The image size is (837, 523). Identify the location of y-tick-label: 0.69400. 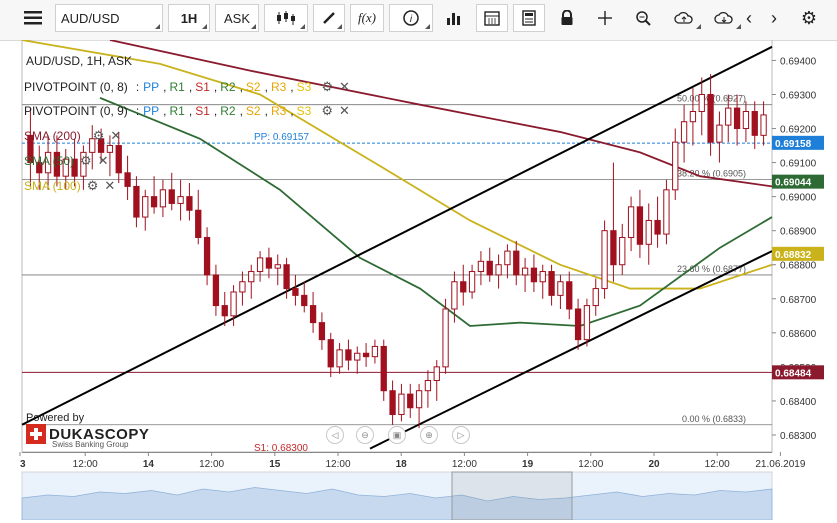
(798, 61).